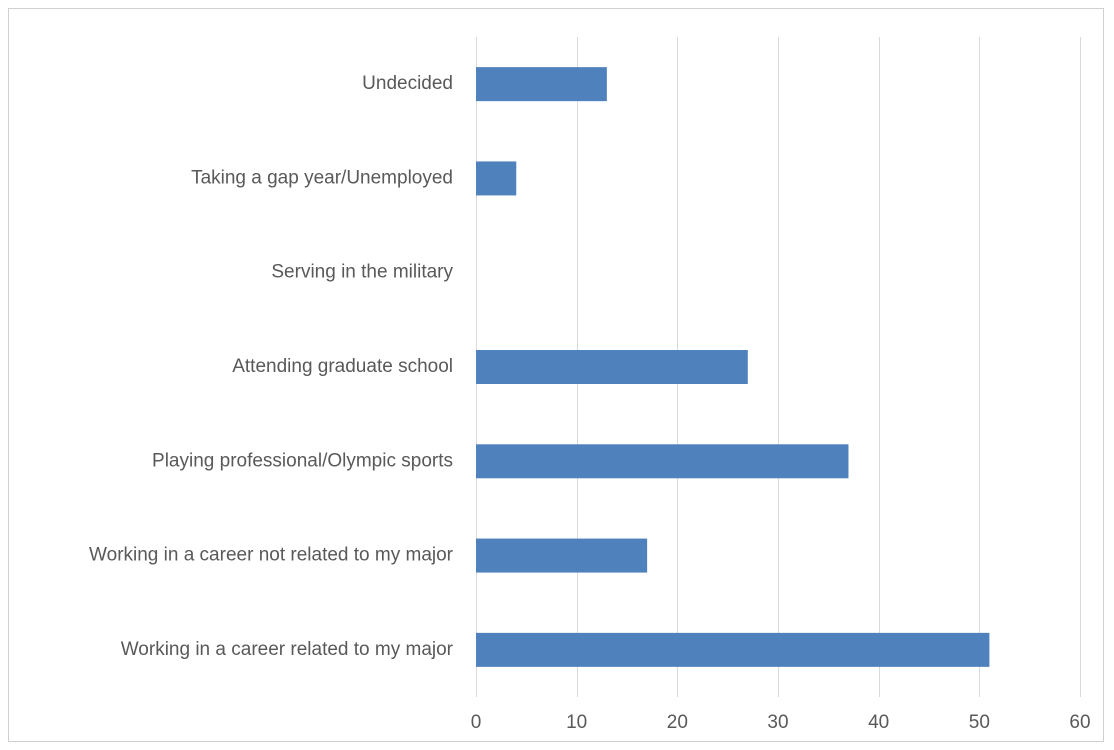 The width and height of the screenshot is (1114, 750). Describe the element at coordinates (287, 649) in the screenshot. I see `category-label: Working in a career related to my major` at that location.